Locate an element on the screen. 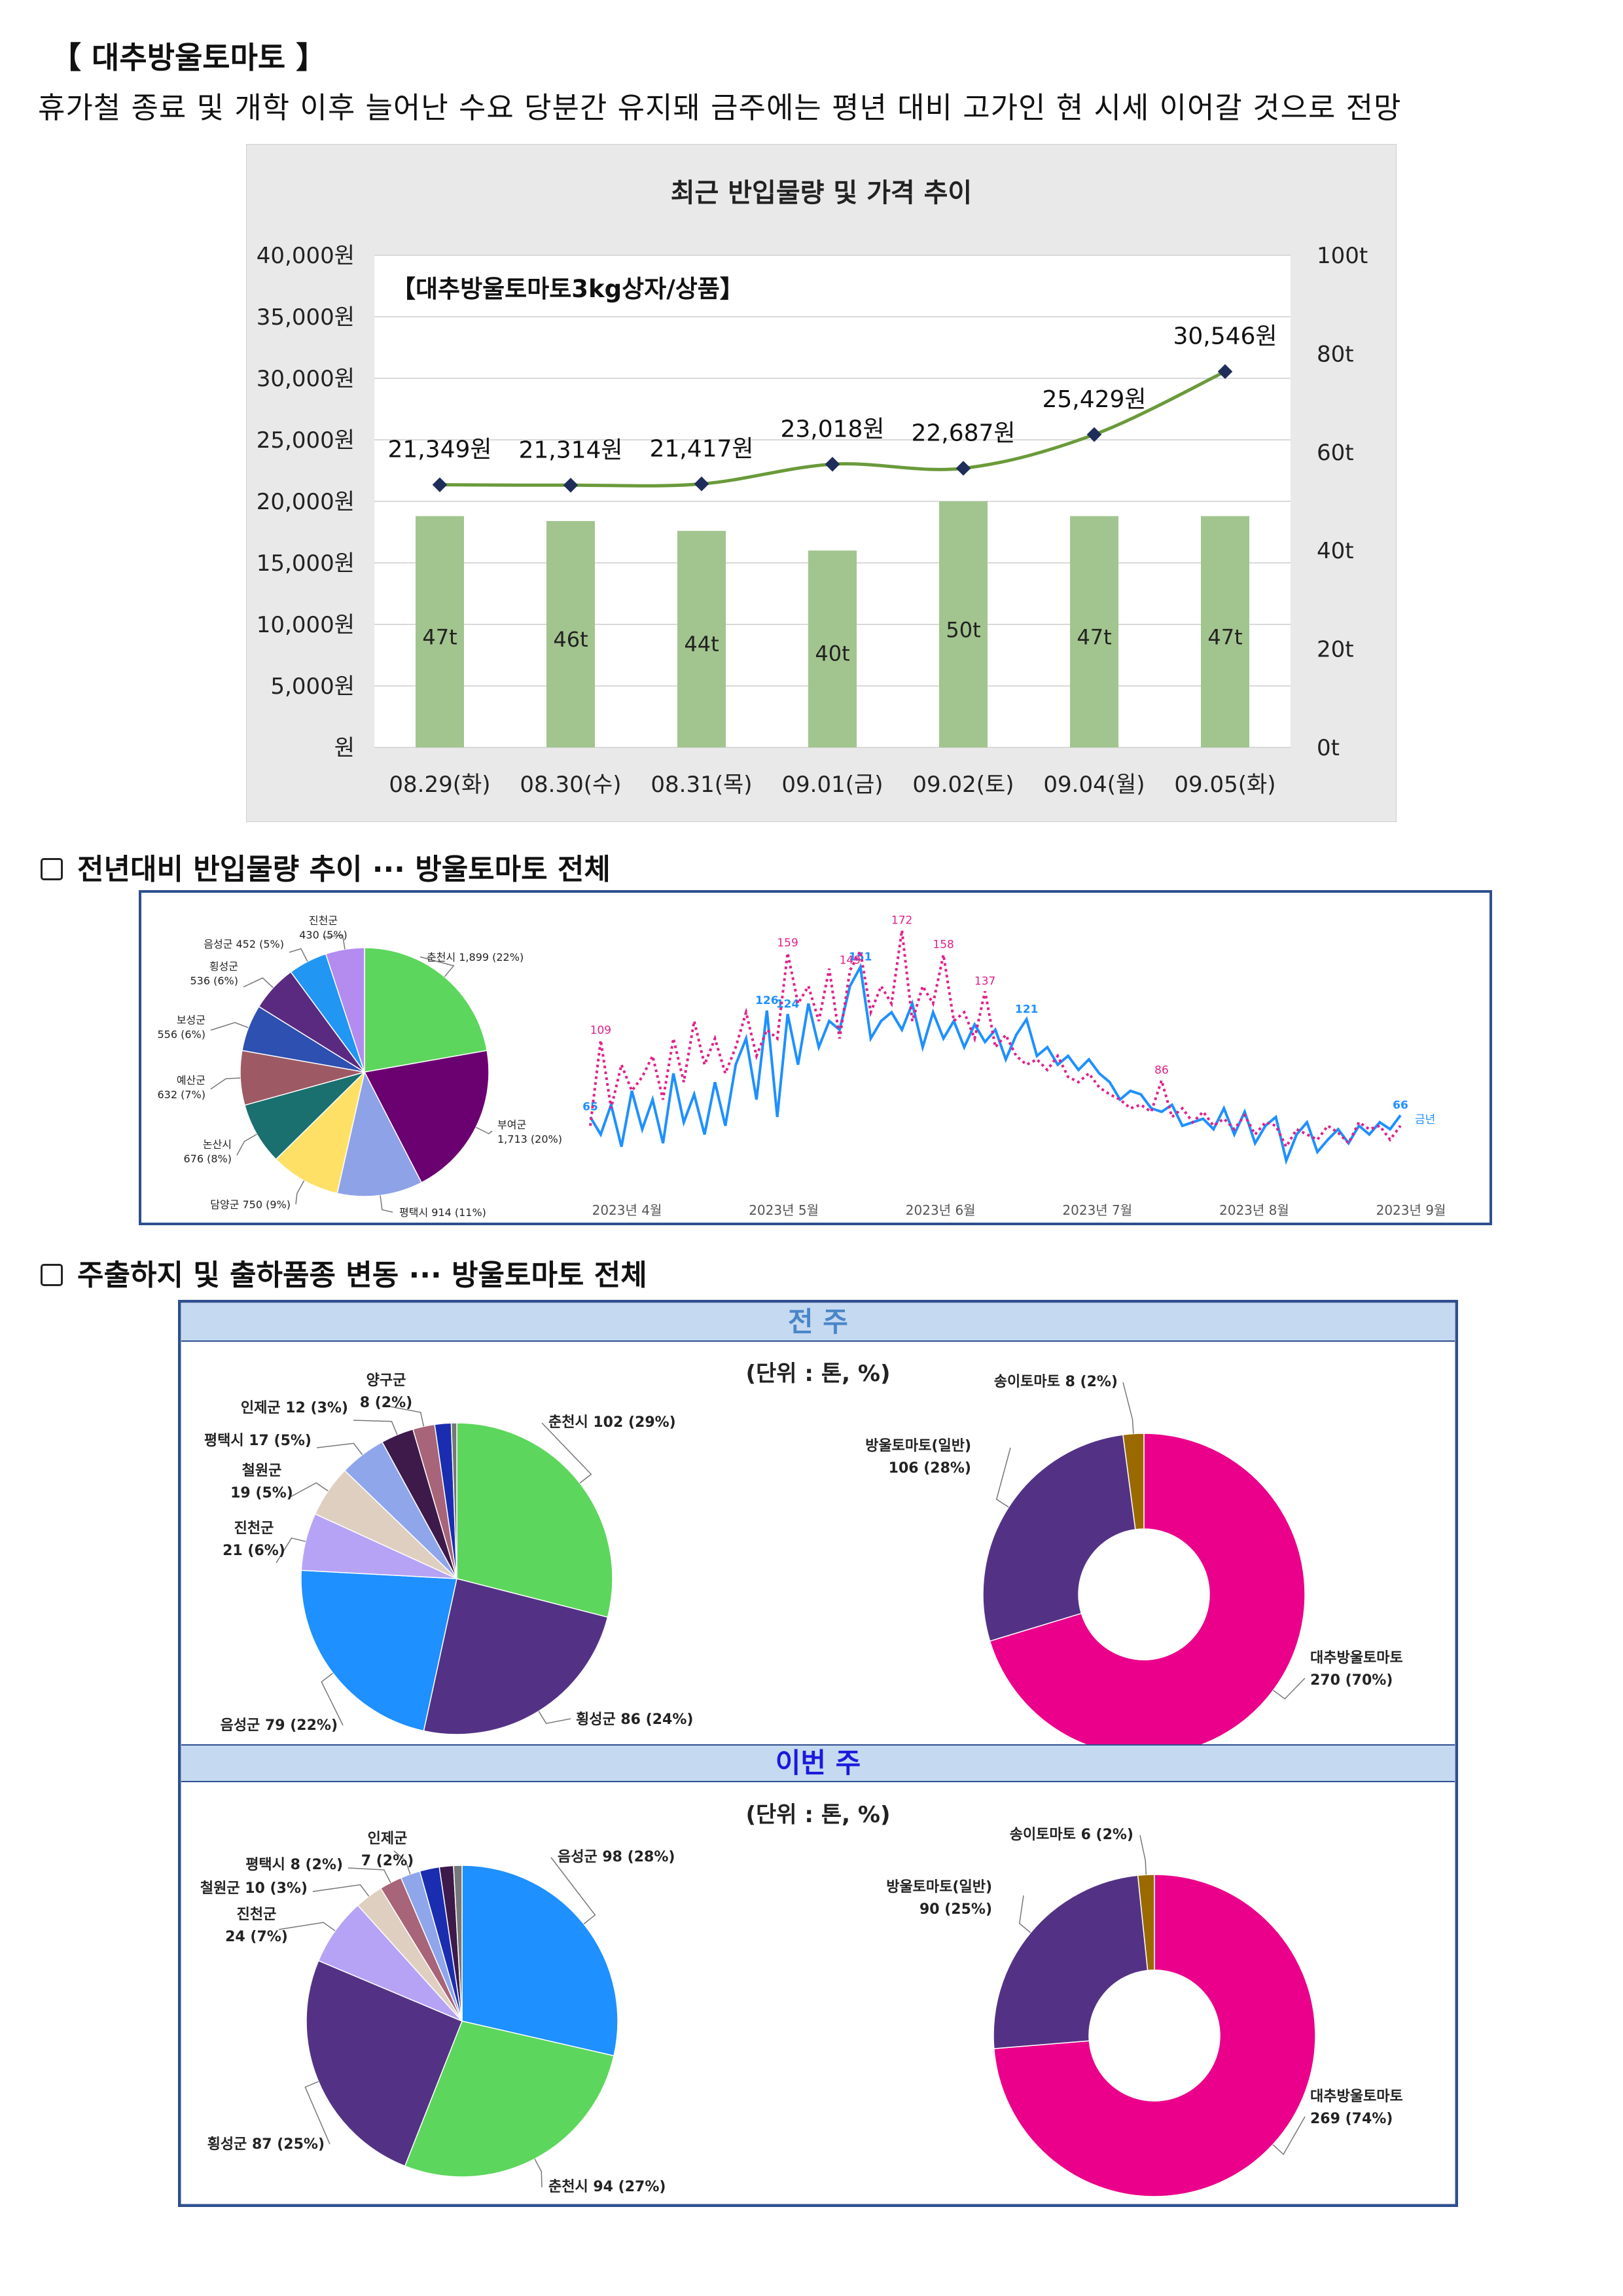 This screenshot has width=1623, height=2296. price-label: 21,314원 is located at coordinates (570, 450).